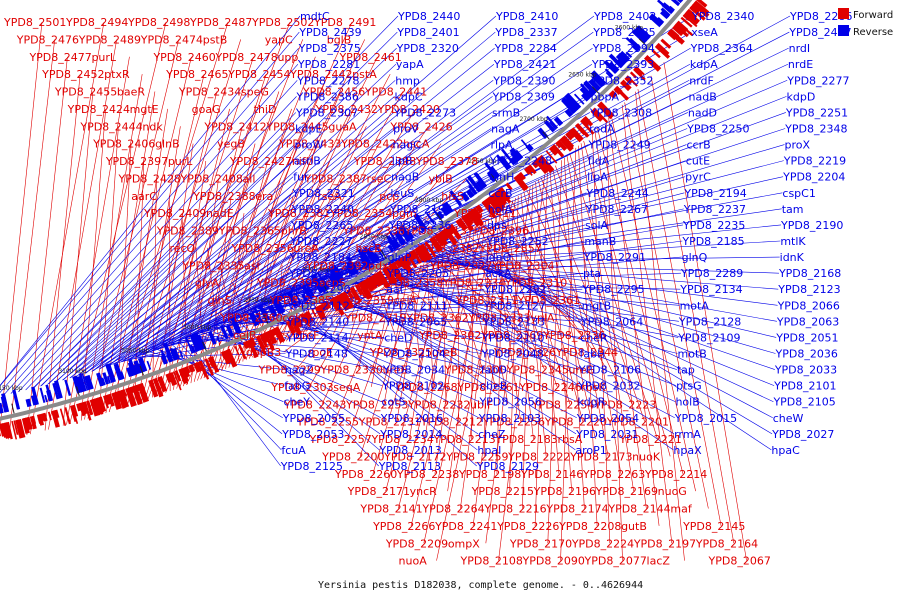  What do you see at coordinates (817, 80) in the screenshot?
I see `gene-label: YPD8_2277` at bounding box center [817, 80].